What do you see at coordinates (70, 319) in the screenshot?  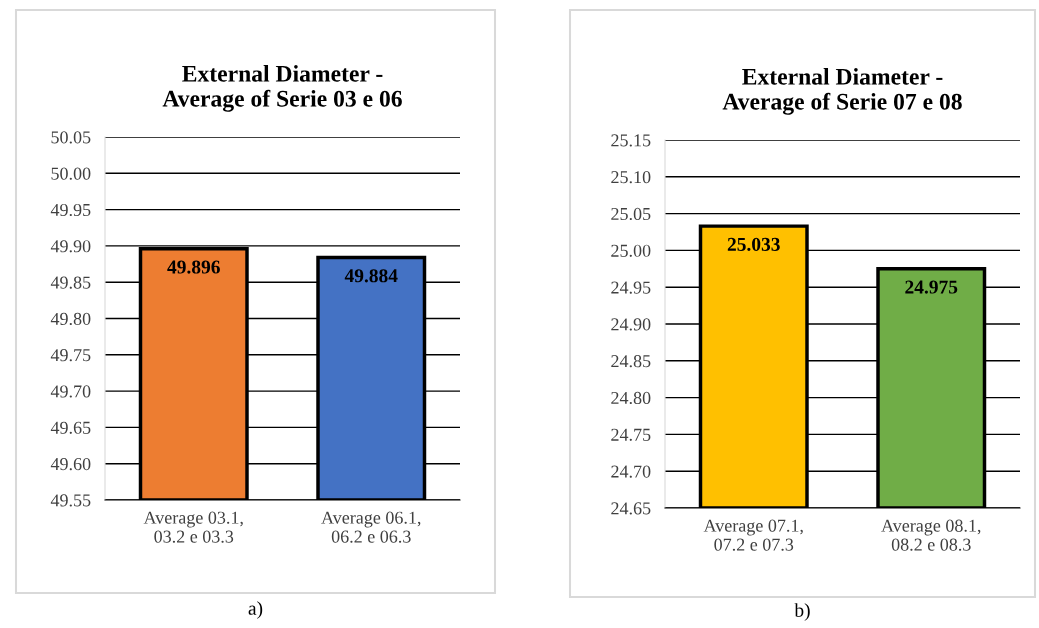 I see `y-tick-label: 49.80` at bounding box center [70, 319].